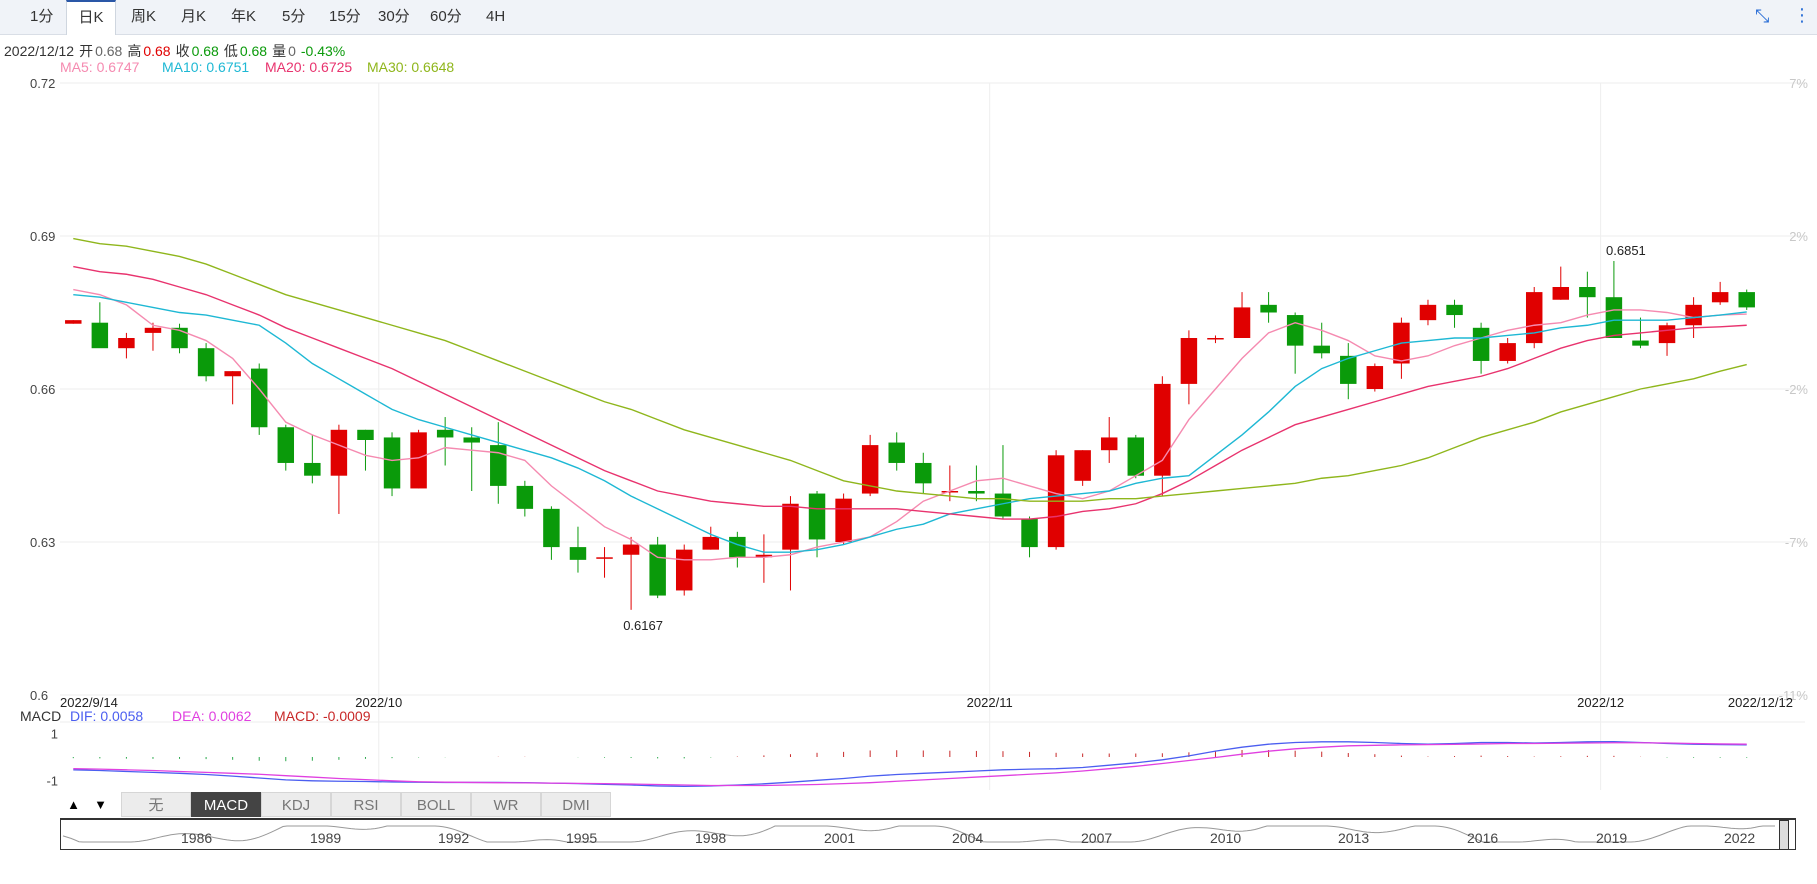 The image size is (1817, 884). I want to click on close-value: 0.68, so click(205, 51).